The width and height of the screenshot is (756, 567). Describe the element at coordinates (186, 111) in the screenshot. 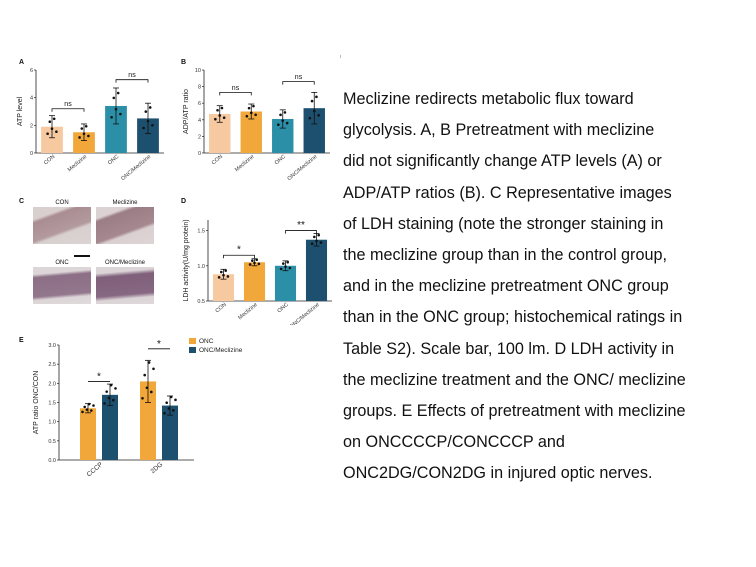

I see `y-axis-label: ADP/ATP ratio` at that location.